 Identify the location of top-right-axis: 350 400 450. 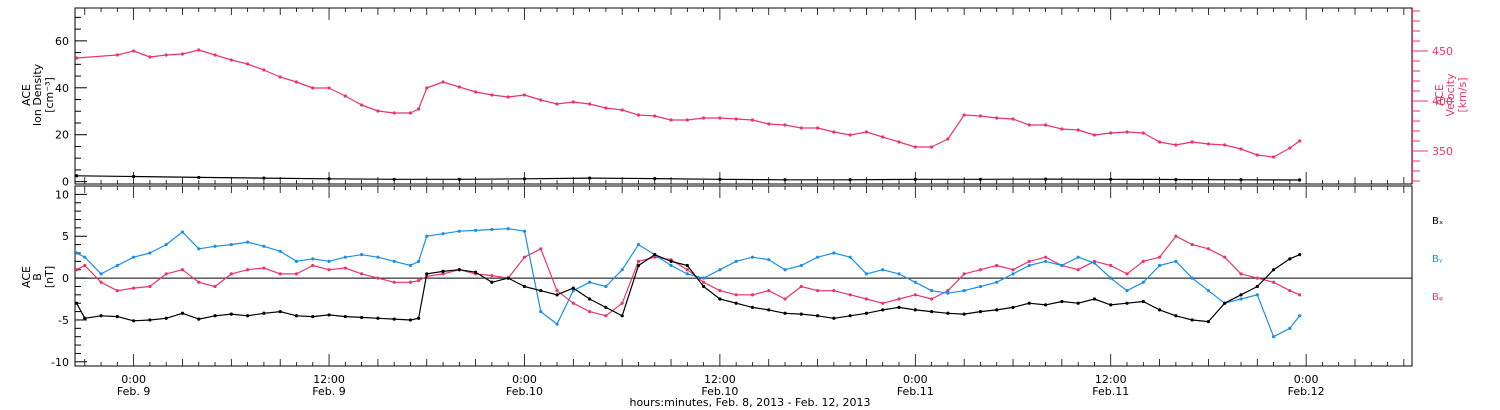
(1432, 96).